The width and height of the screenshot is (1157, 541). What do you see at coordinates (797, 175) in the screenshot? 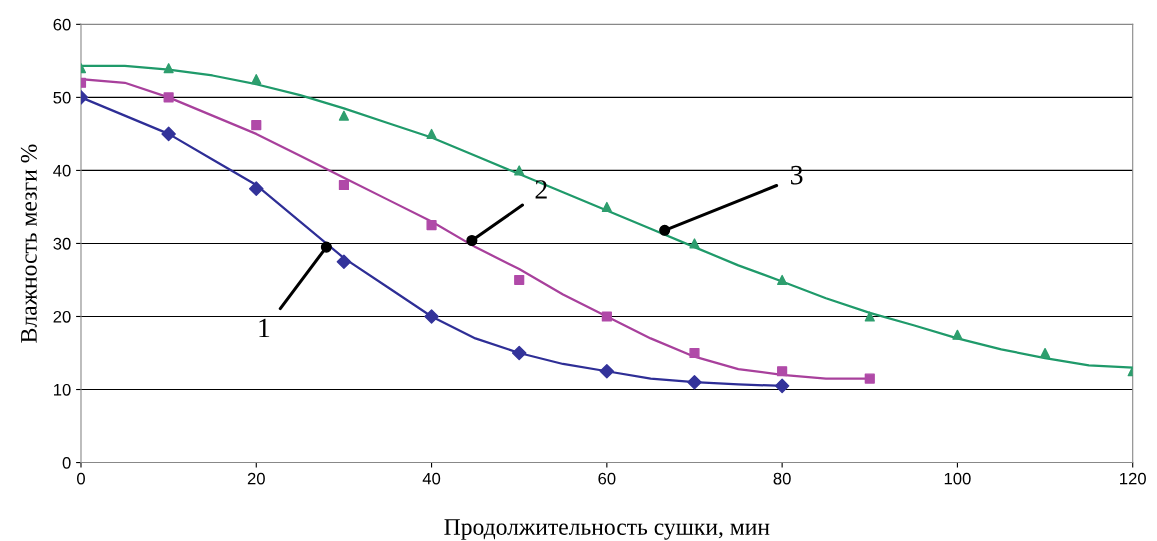
I see `annotation: 3` at bounding box center [797, 175].